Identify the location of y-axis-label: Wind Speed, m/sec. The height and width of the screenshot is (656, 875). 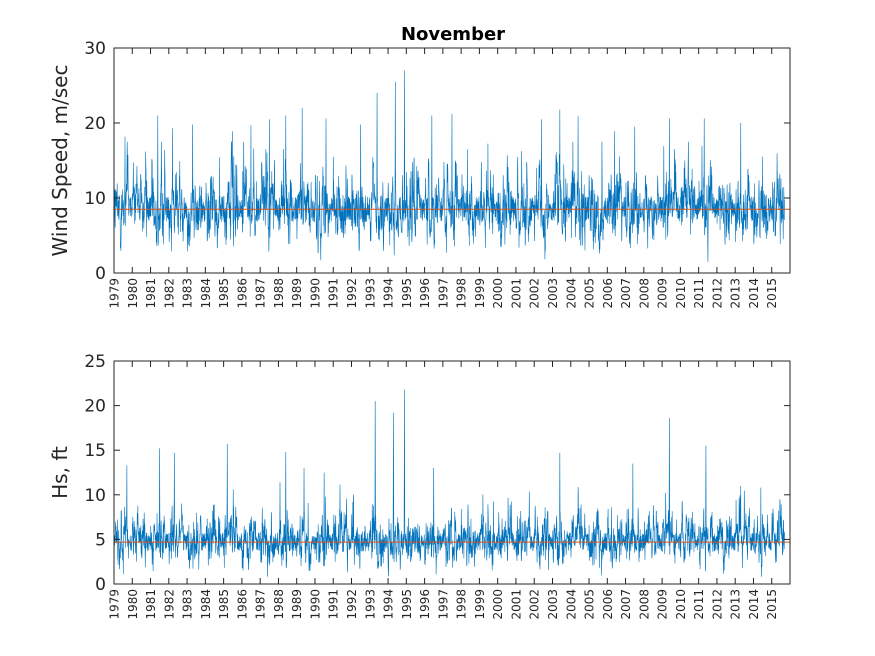
(60, 161).